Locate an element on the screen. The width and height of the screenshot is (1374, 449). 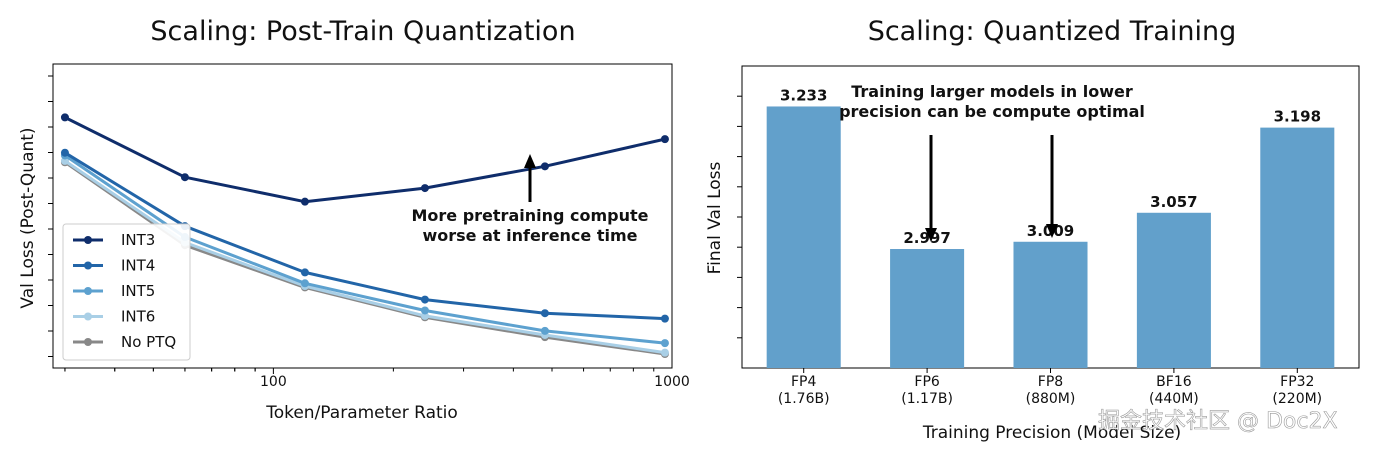
x-tick-label-bf16: BF16 is located at coordinates (1174, 382).